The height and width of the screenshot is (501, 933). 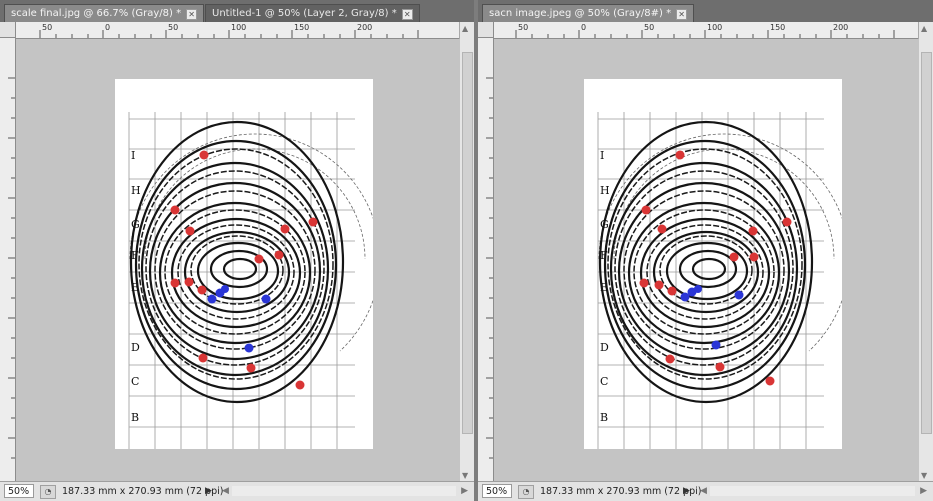 I want to click on grid-row-label: E, so click(x=135, y=287).